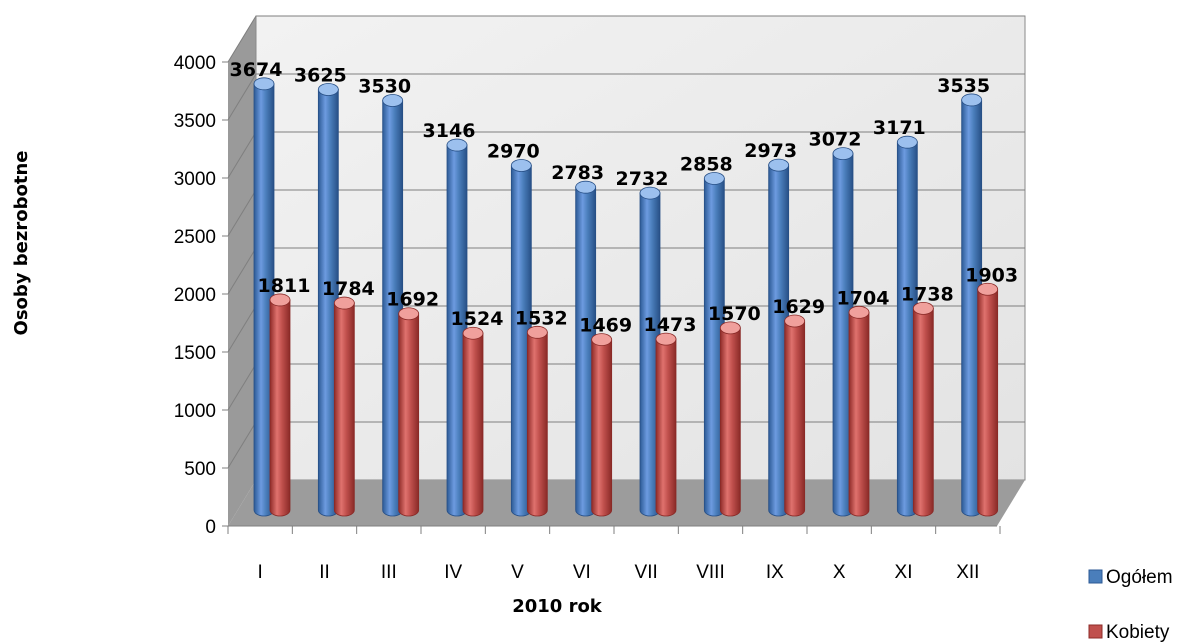  Describe the element at coordinates (1138, 632) in the screenshot. I see `legend-label-kobiety: Kobiety` at that location.